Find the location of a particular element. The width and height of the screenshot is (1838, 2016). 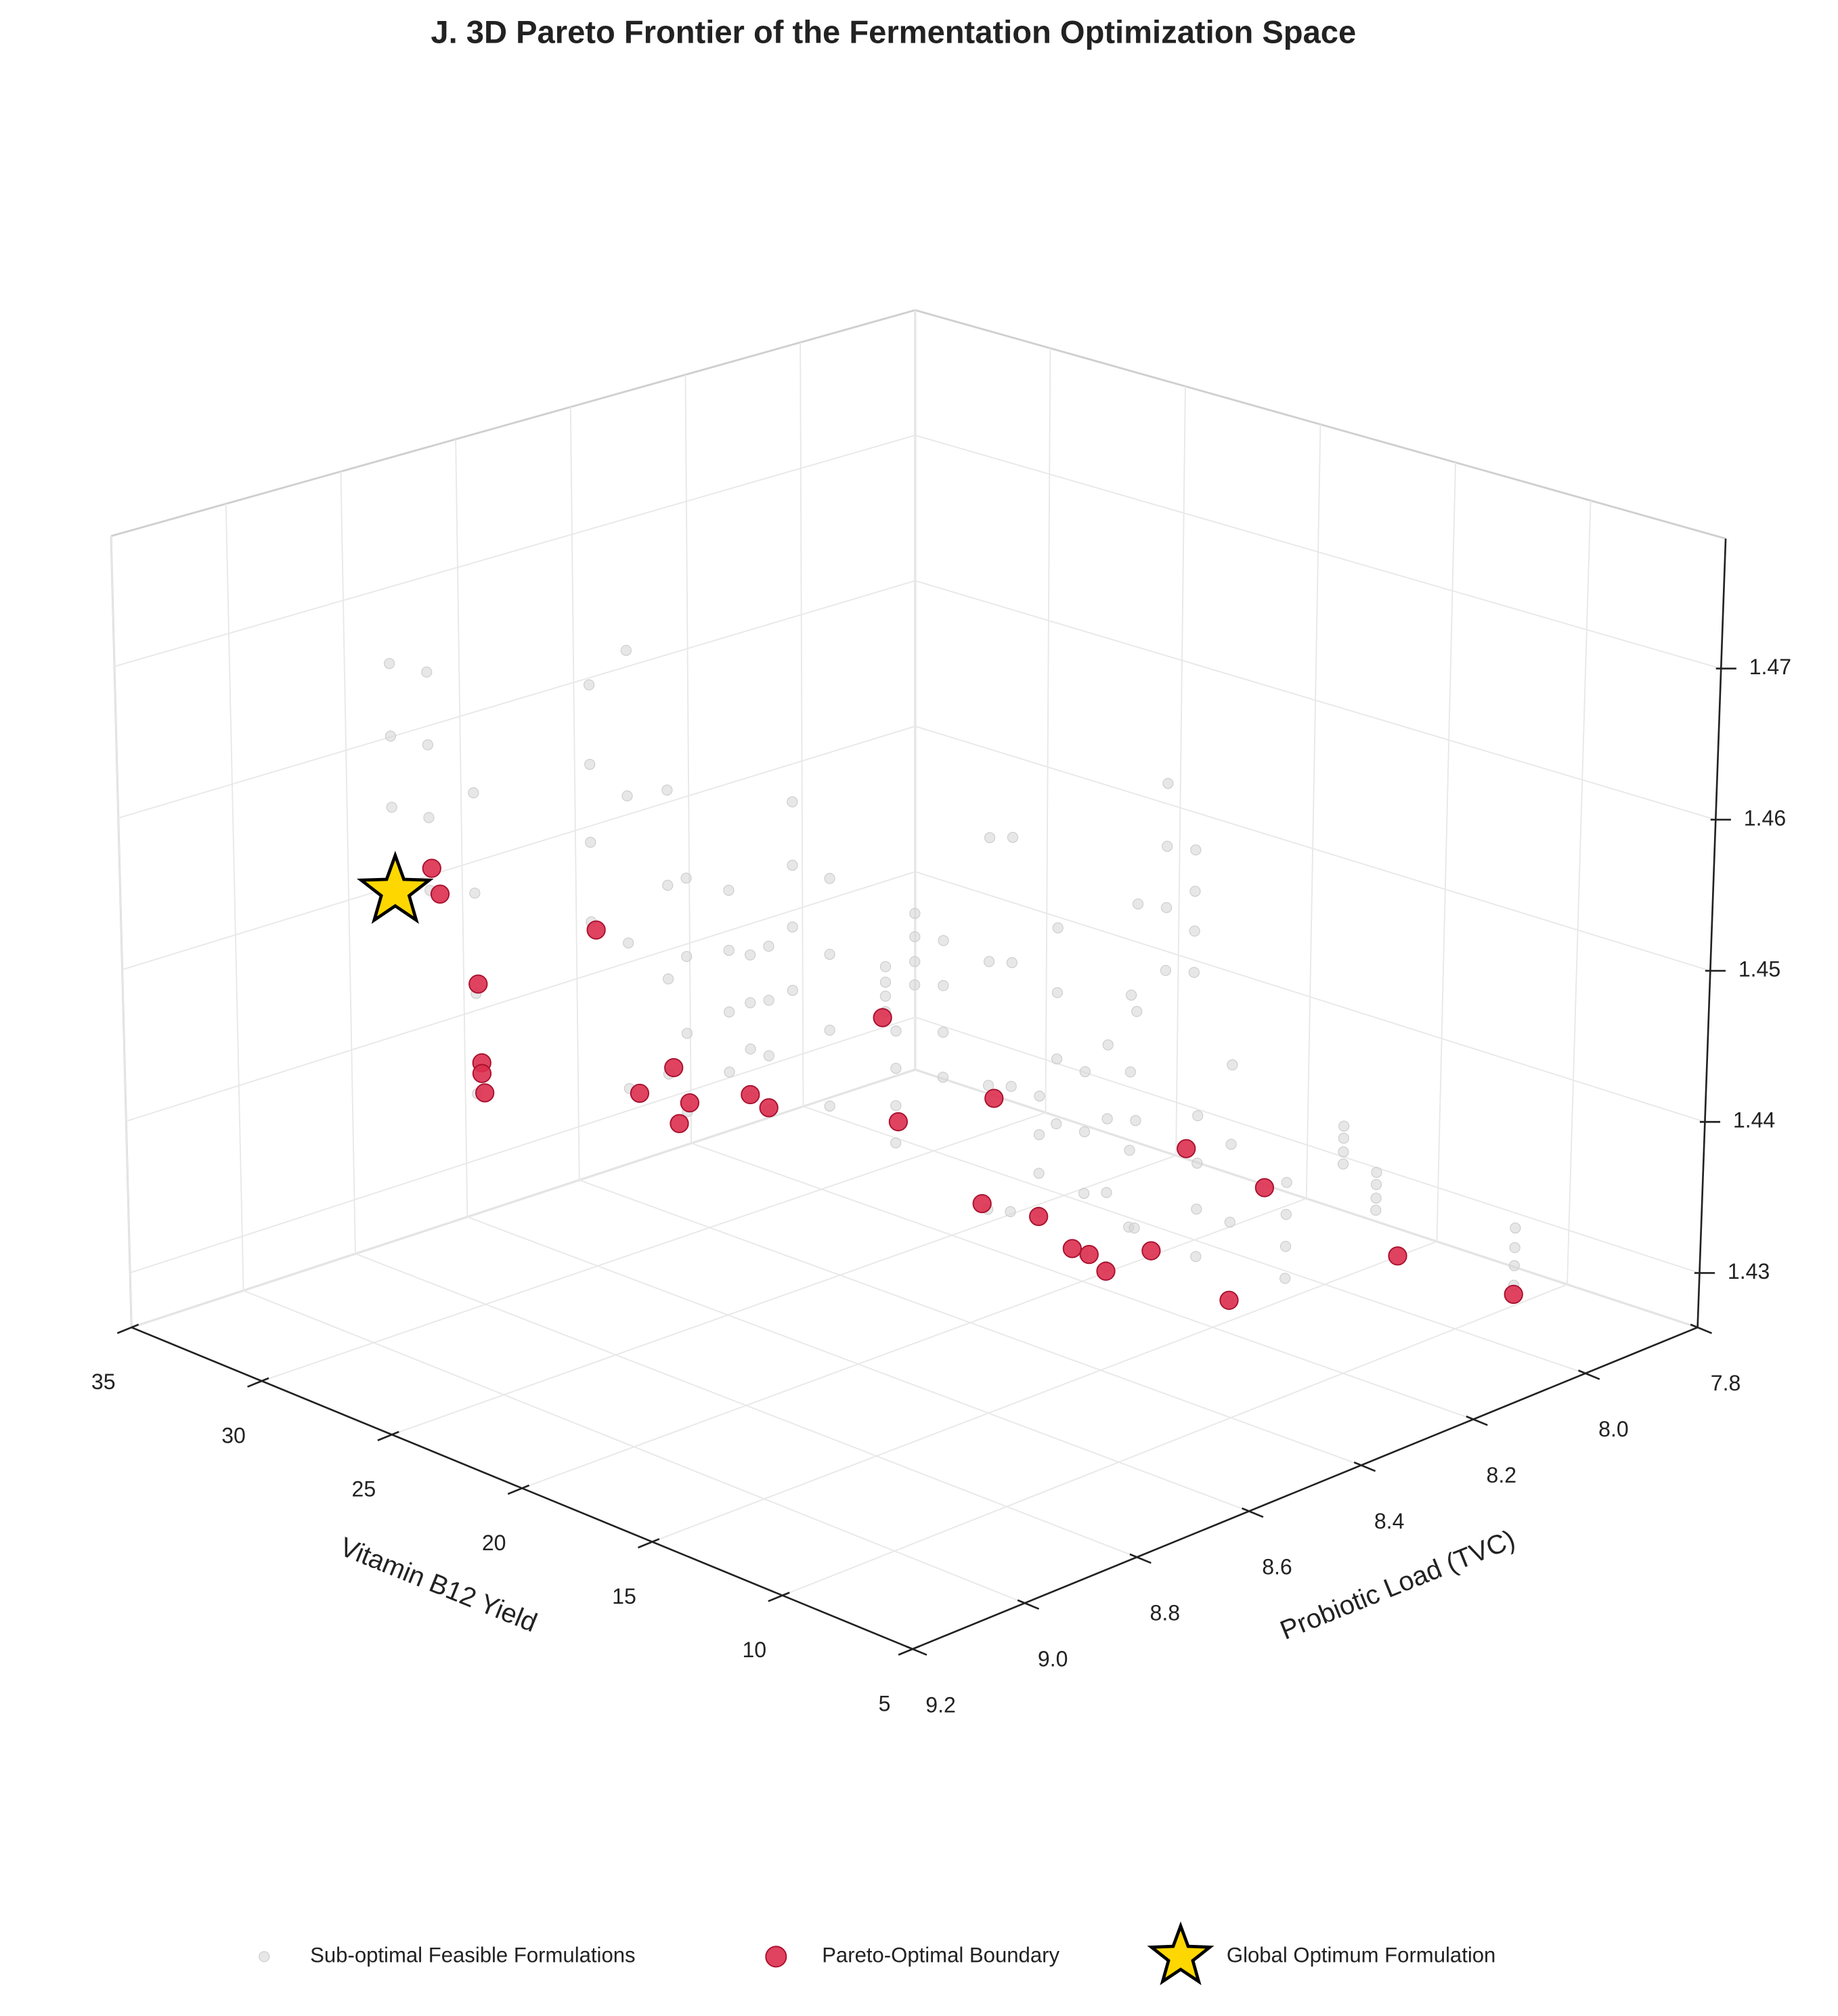

y-tick-label: 8.2 is located at coordinates (1502, 1475).